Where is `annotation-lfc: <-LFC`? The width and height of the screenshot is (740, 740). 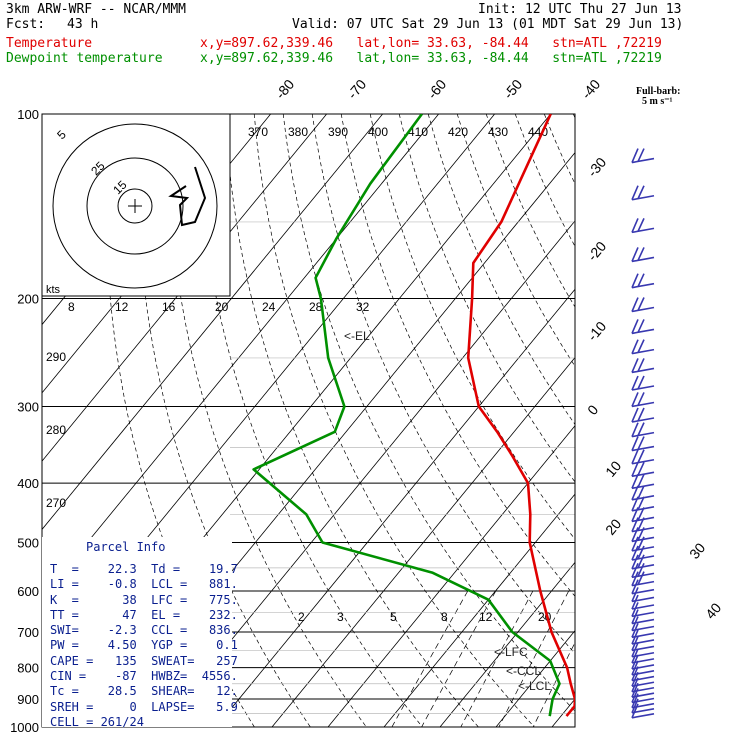 annotation-lfc: <-LFC is located at coordinates (511, 652).